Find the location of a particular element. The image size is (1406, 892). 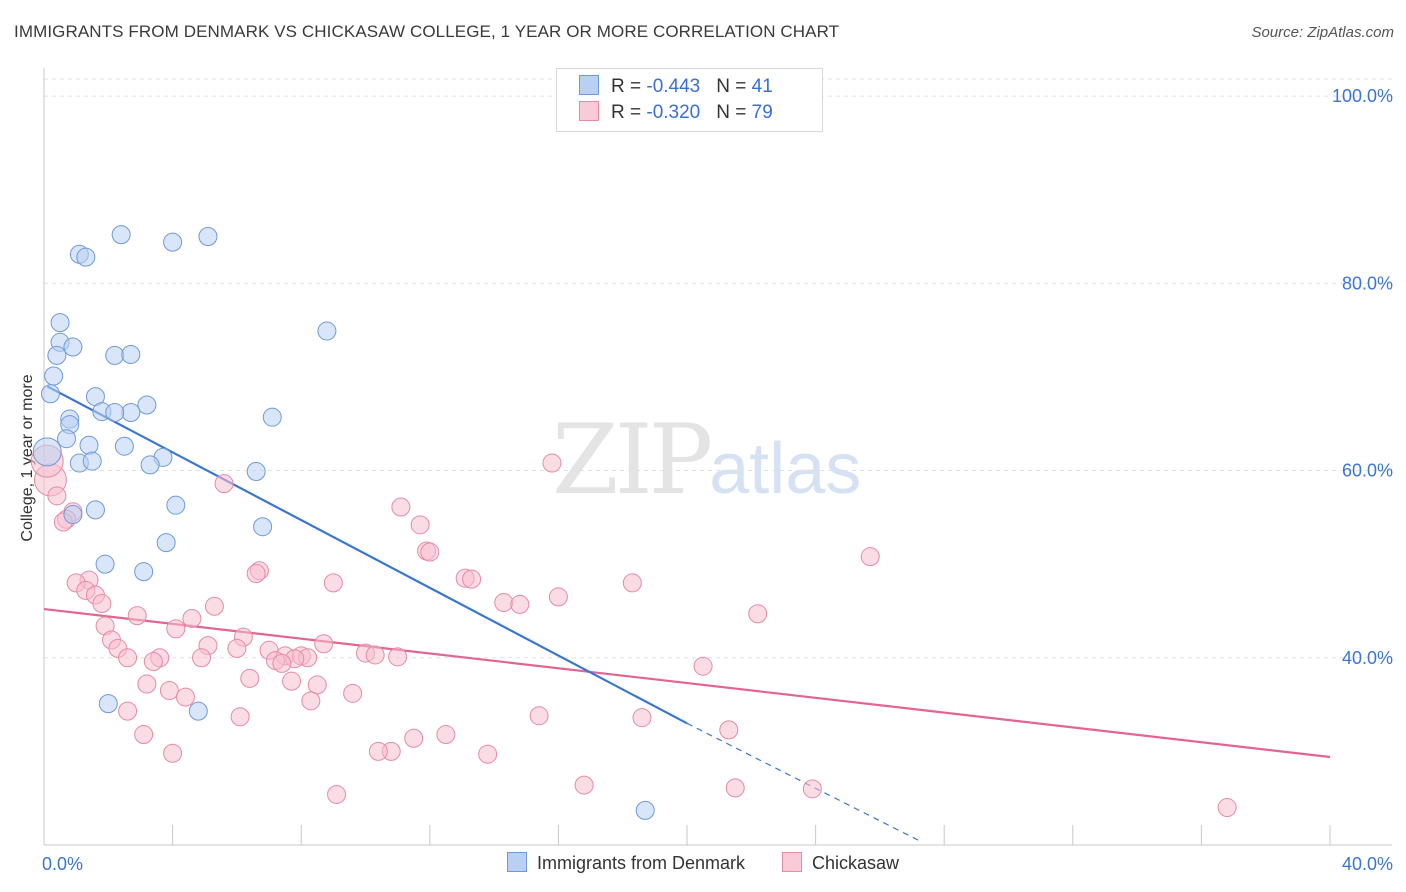

y-tick-label-0: 40.0% is located at coordinates (1367, 658).